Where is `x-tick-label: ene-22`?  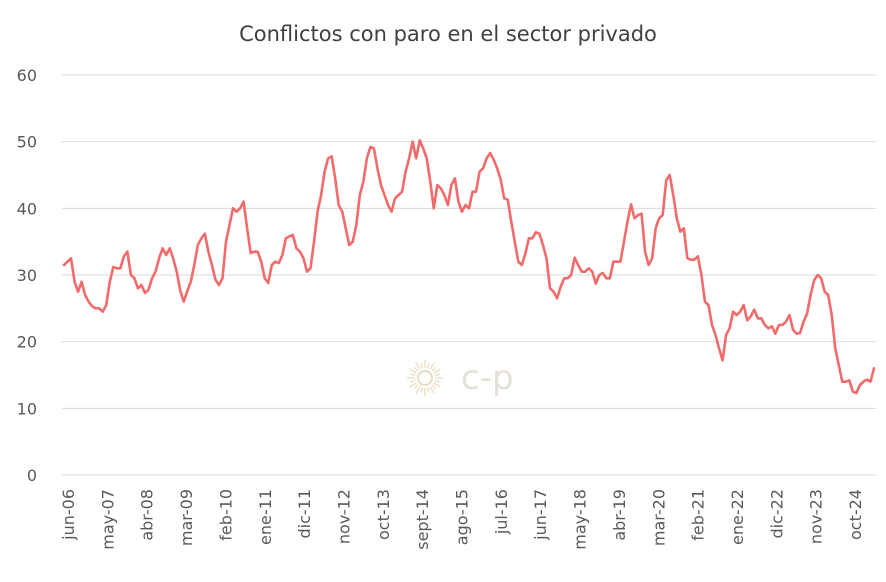 x-tick-label: ene-22 is located at coordinates (737, 517).